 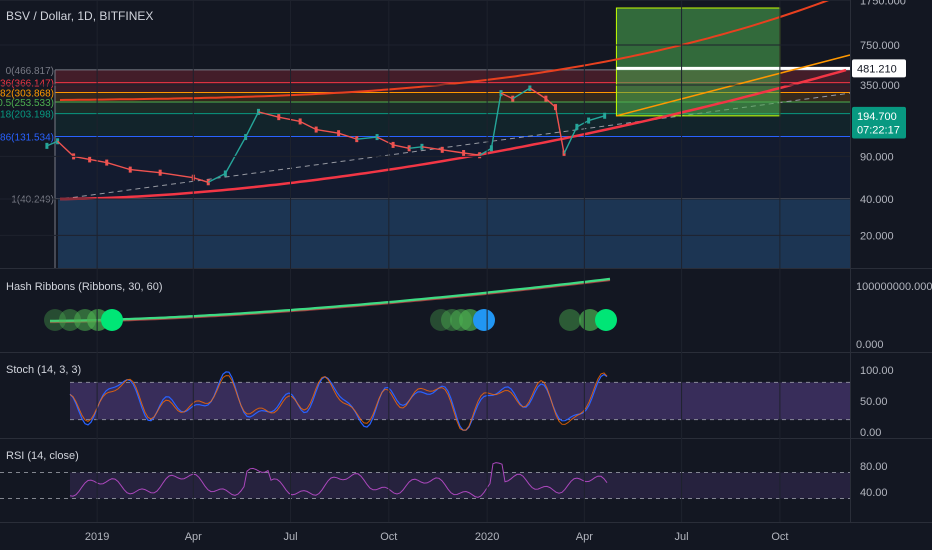 I want to click on price-tag-label: 194.700, so click(x=877, y=117).